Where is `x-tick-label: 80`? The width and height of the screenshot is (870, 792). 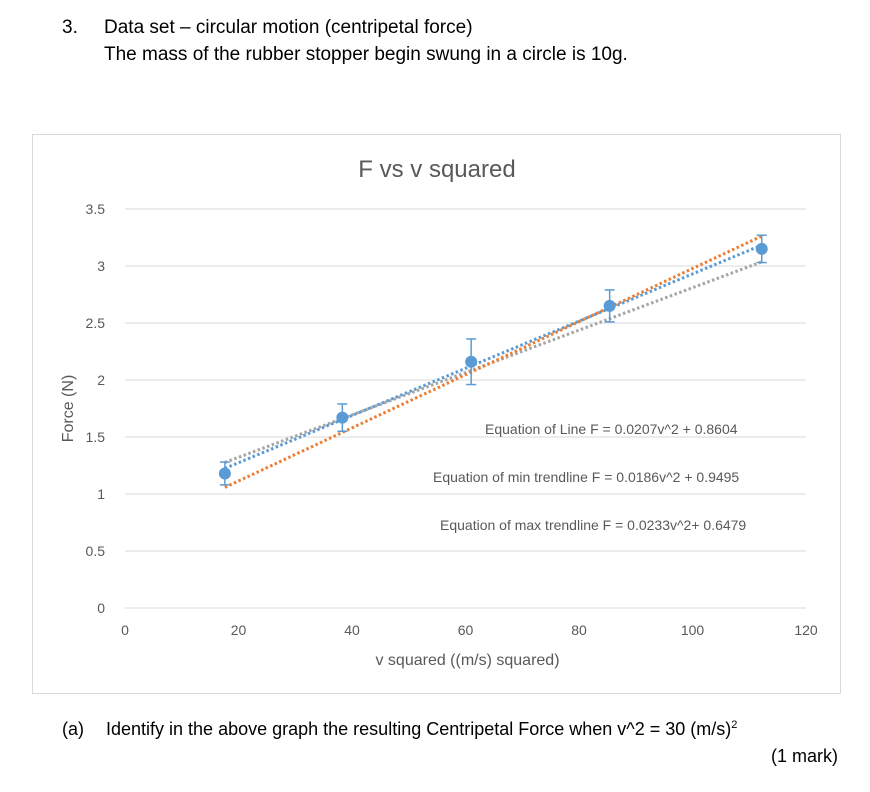
x-tick-label: 80 is located at coordinates (579, 630).